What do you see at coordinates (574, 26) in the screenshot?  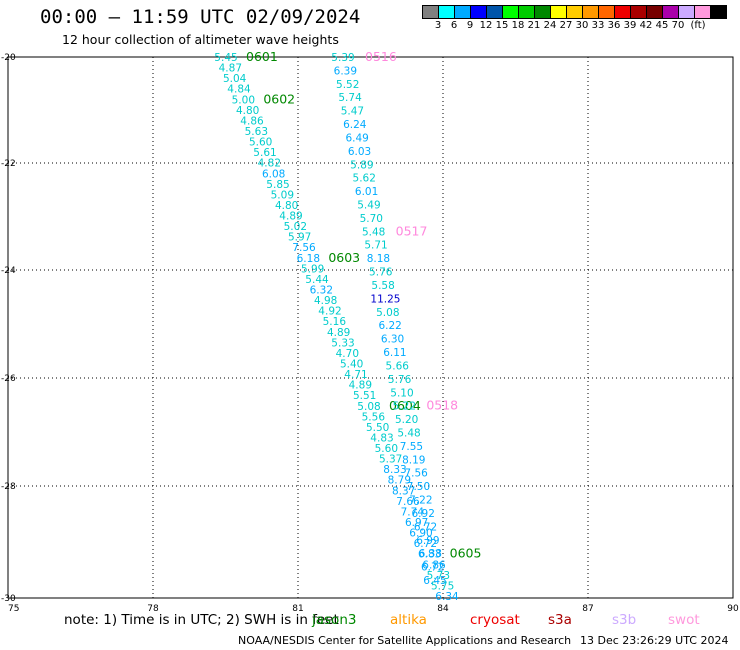 I see `legend-labels: 3 6 9 12 15 18 21 24 27 30 33 36 39 42 45 70 (ft)` at bounding box center [574, 26].